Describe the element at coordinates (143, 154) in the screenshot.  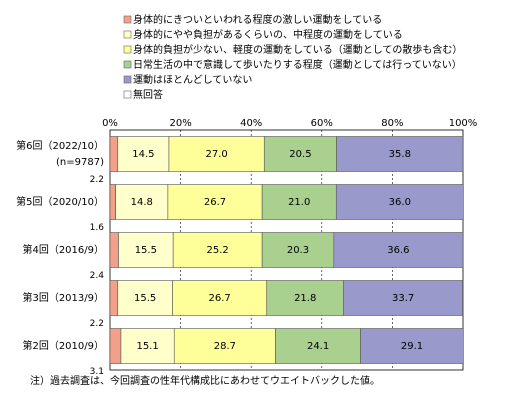
I see `value-label: 14.5` at that location.